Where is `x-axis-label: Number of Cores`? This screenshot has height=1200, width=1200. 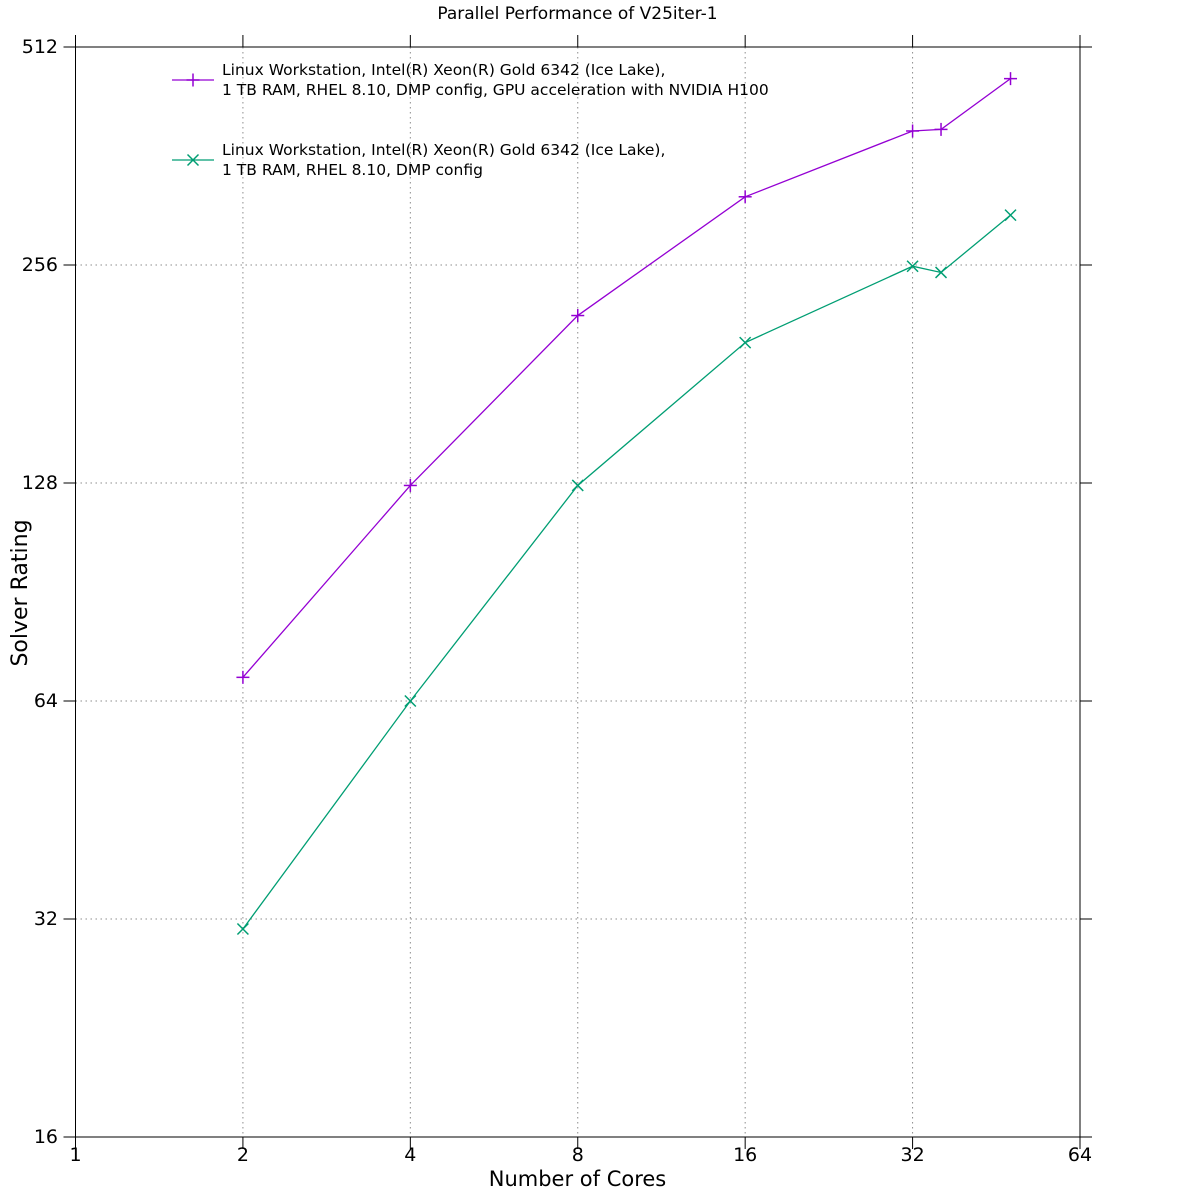 x-axis-label: Number of Cores is located at coordinates (577, 1179).